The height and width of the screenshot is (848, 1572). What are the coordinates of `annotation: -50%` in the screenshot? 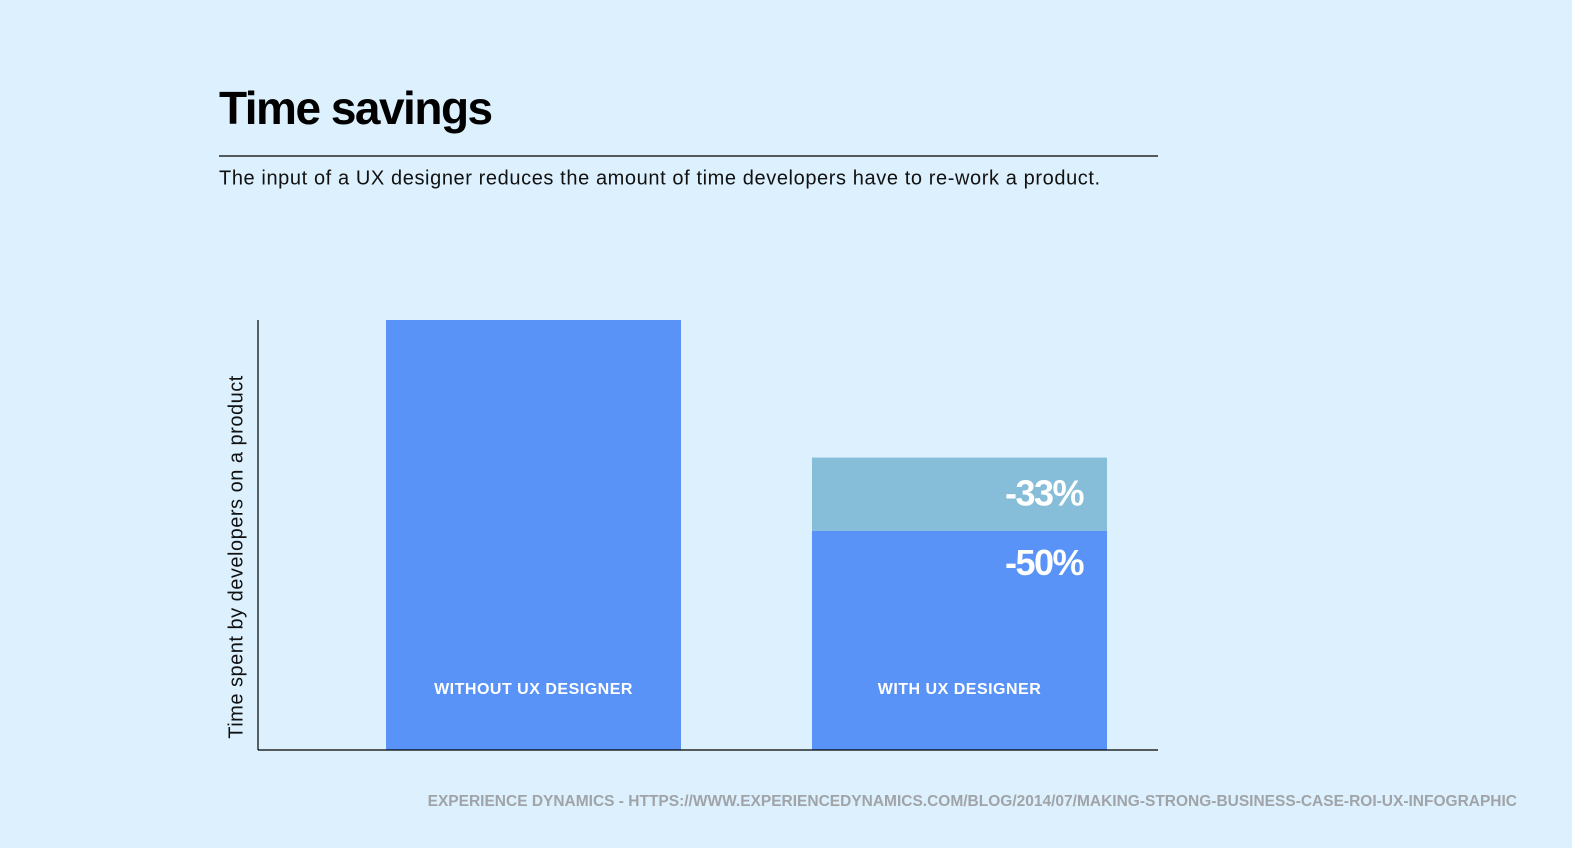 It's located at (1045, 562).